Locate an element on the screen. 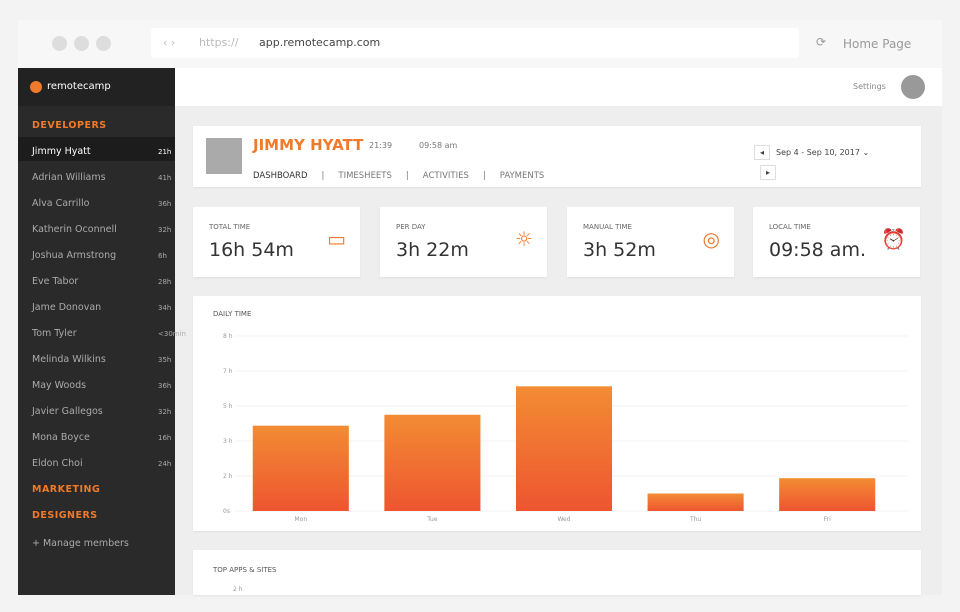 This screenshot has height=612, width=960. member-name: Mona Boyce is located at coordinates (61, 437).